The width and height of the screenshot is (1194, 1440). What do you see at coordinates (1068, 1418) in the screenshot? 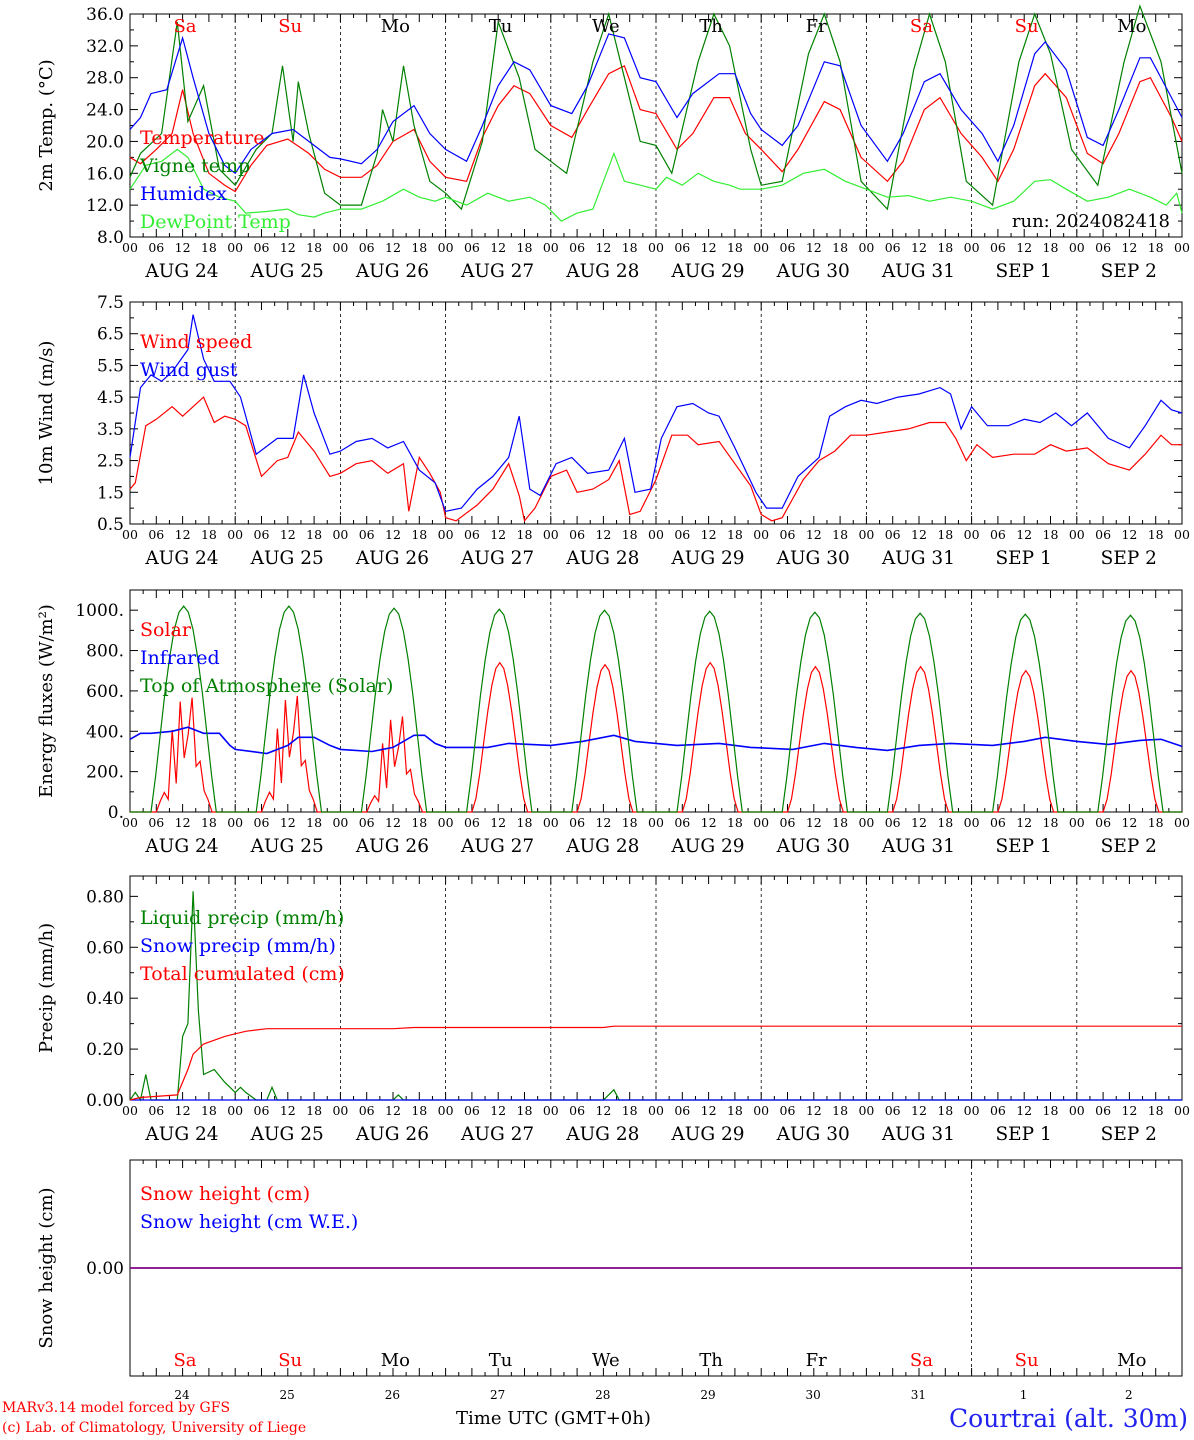
I see `station-name: Courtrai (alt. 30m)` at bounding box center [1068, 1418].